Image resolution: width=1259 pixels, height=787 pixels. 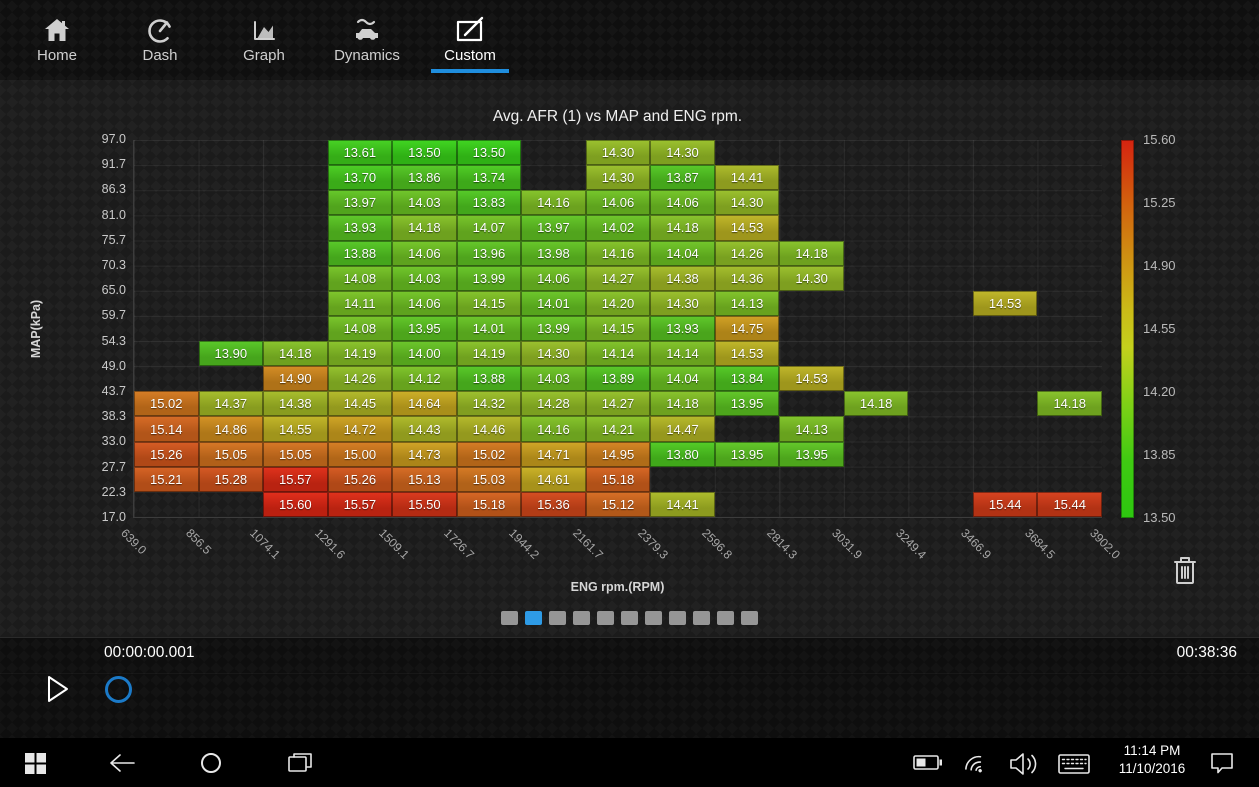 What do you see at coordinates (360, 303) in the screenshot?
I see `heatmap-cell: 14.11` at bounding box center [360, 303].